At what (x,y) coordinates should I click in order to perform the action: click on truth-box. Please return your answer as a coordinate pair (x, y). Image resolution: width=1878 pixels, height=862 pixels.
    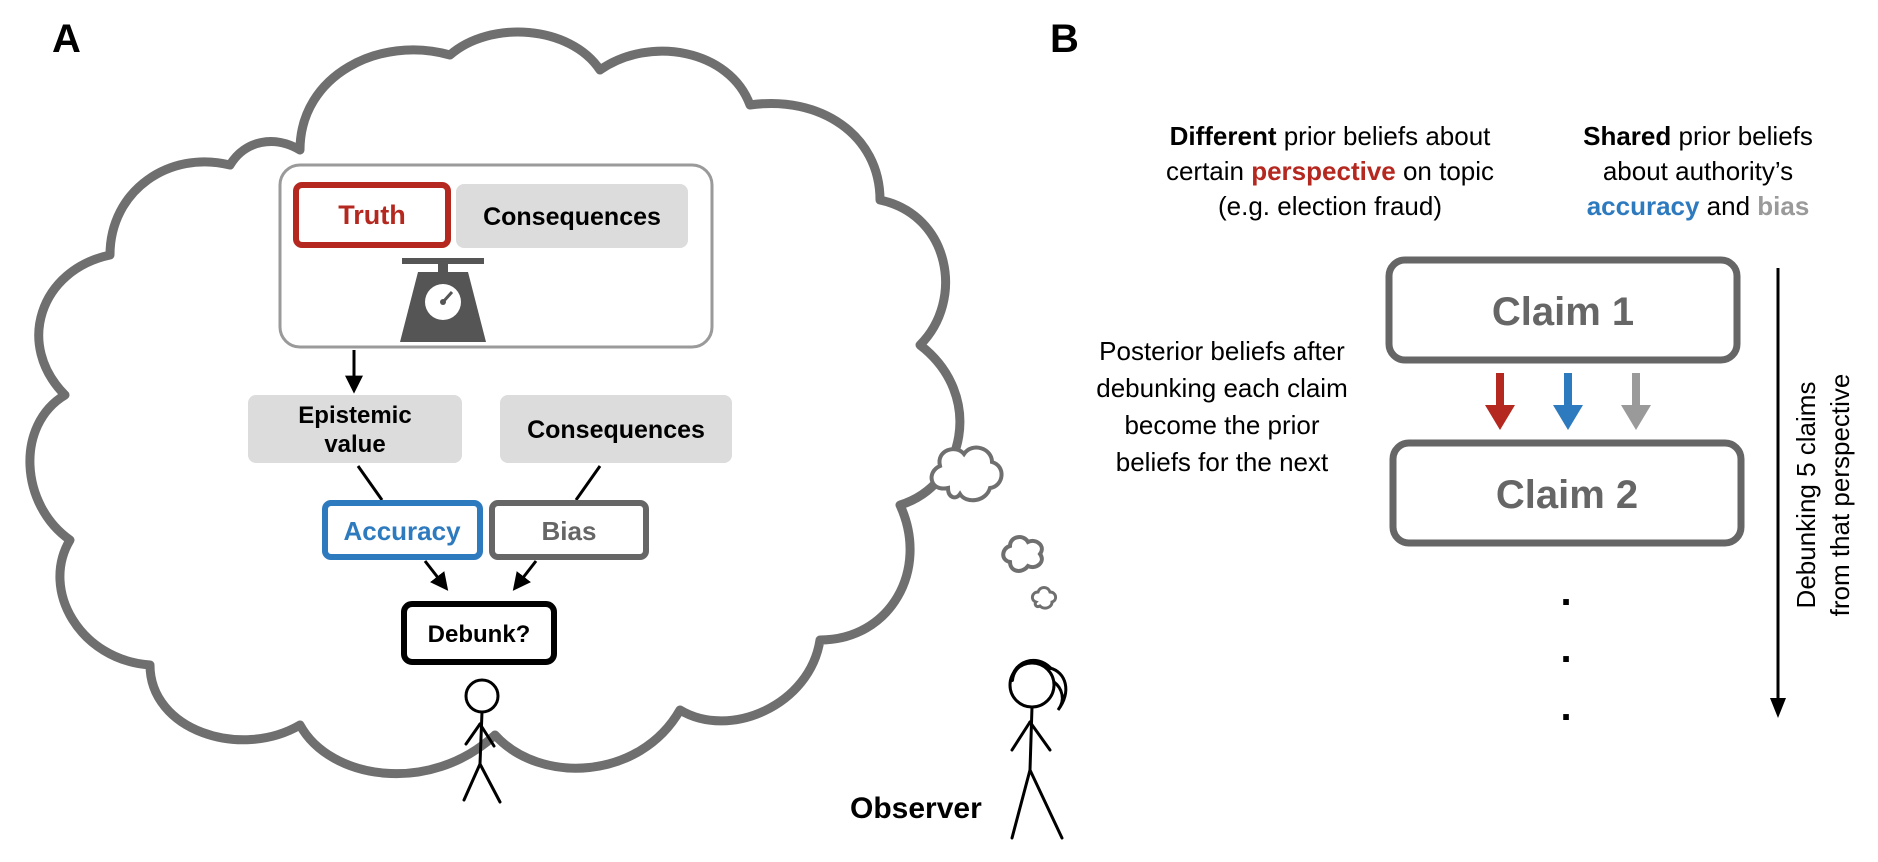
    Looking at the image, I should click on (372, 215).